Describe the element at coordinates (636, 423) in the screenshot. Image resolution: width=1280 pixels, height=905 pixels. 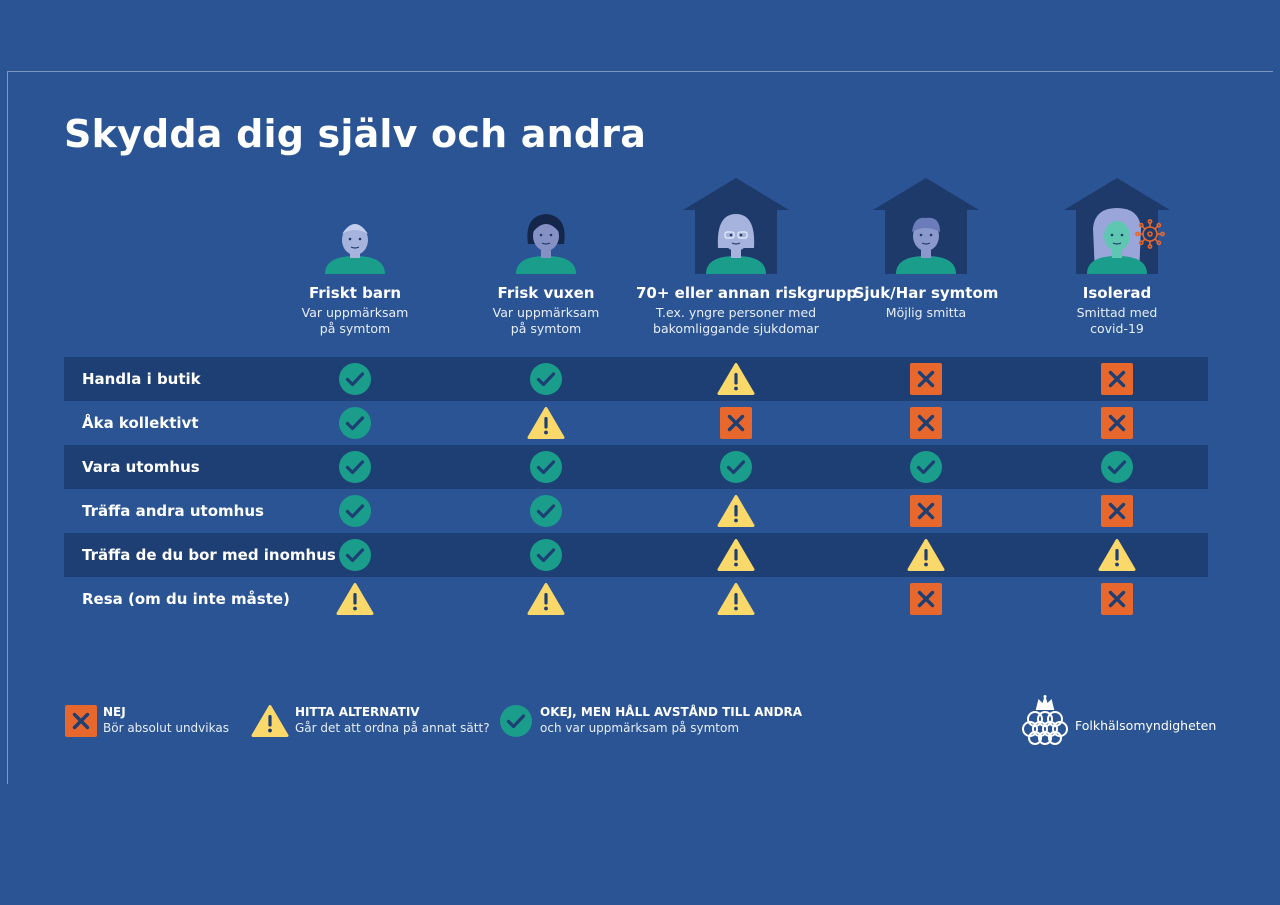
I see `table-row: Åka kollektivt` at that location.